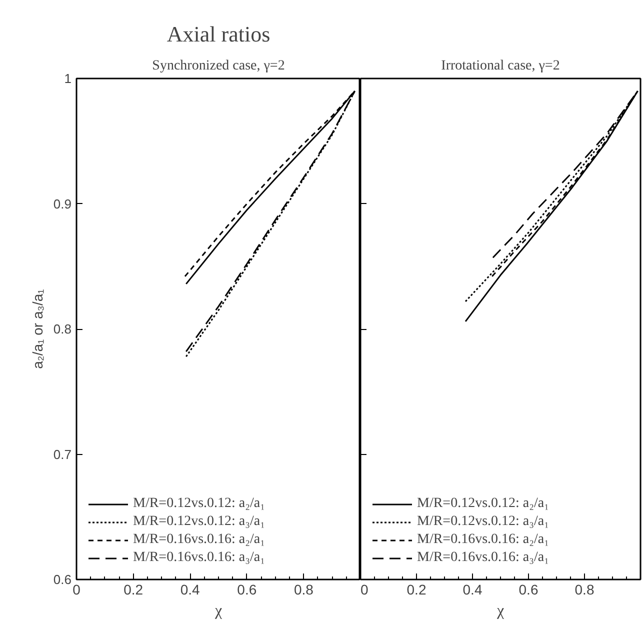 The width and height of the screenshot is (642, 635). Describe the element at coordinates (68, 78) in the screenshot. I see `y-tick-label: 1` at that location.